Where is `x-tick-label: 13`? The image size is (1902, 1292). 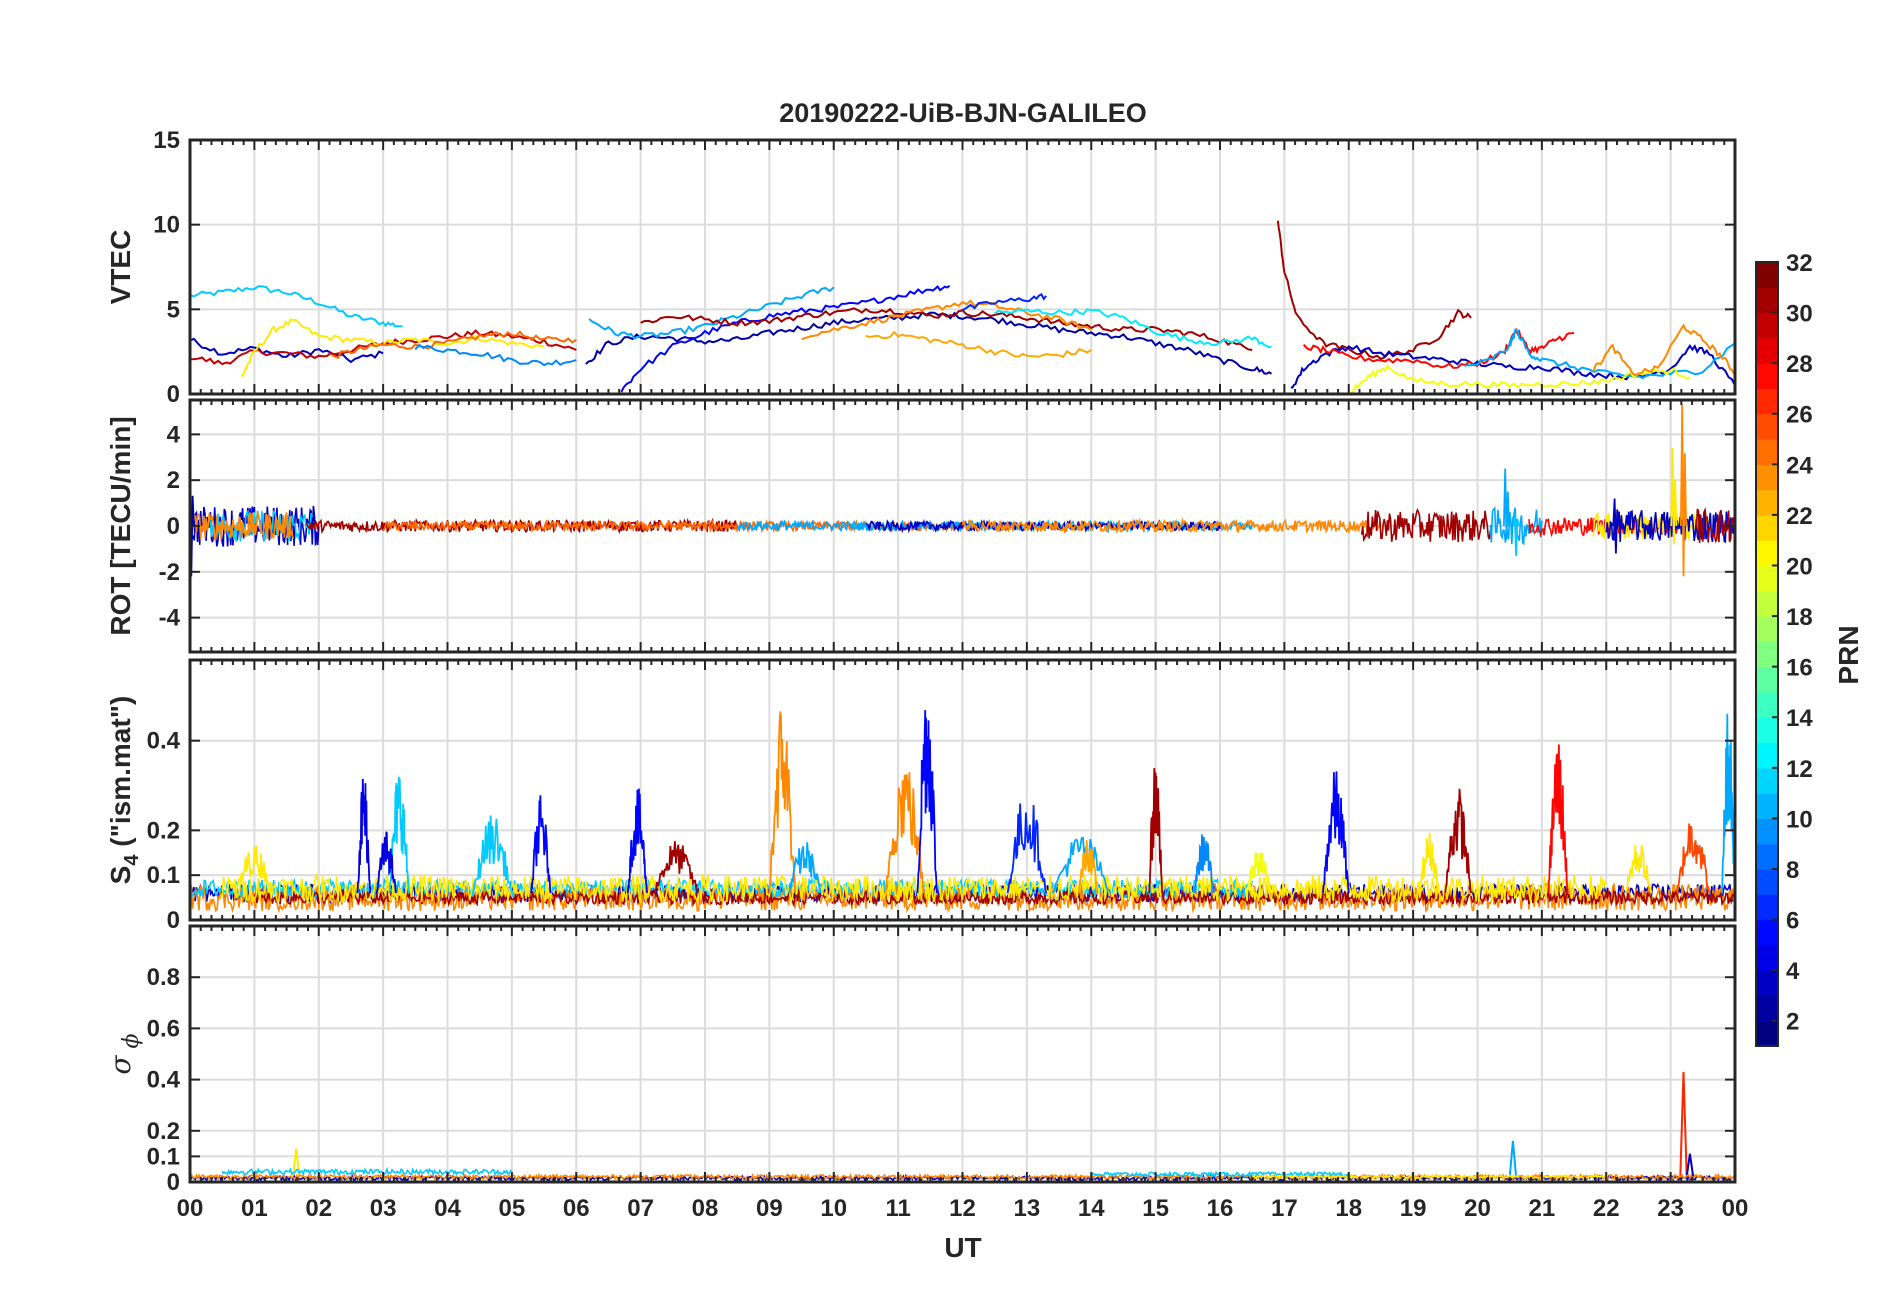
x-tick-label: 13 is located at coordinates (1027, 1208).